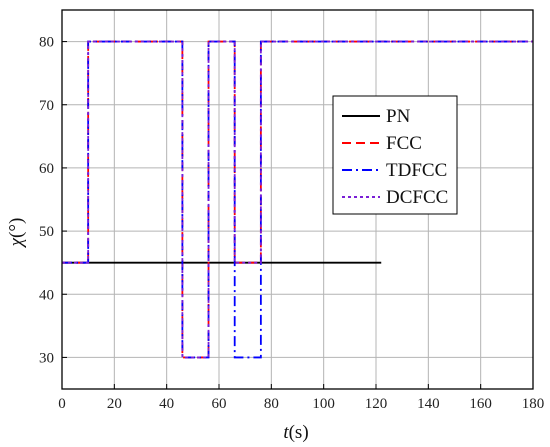 The width and height of the screenshot is (550, 447). I want to click on y-tick-label: 70, so click(46, 106).